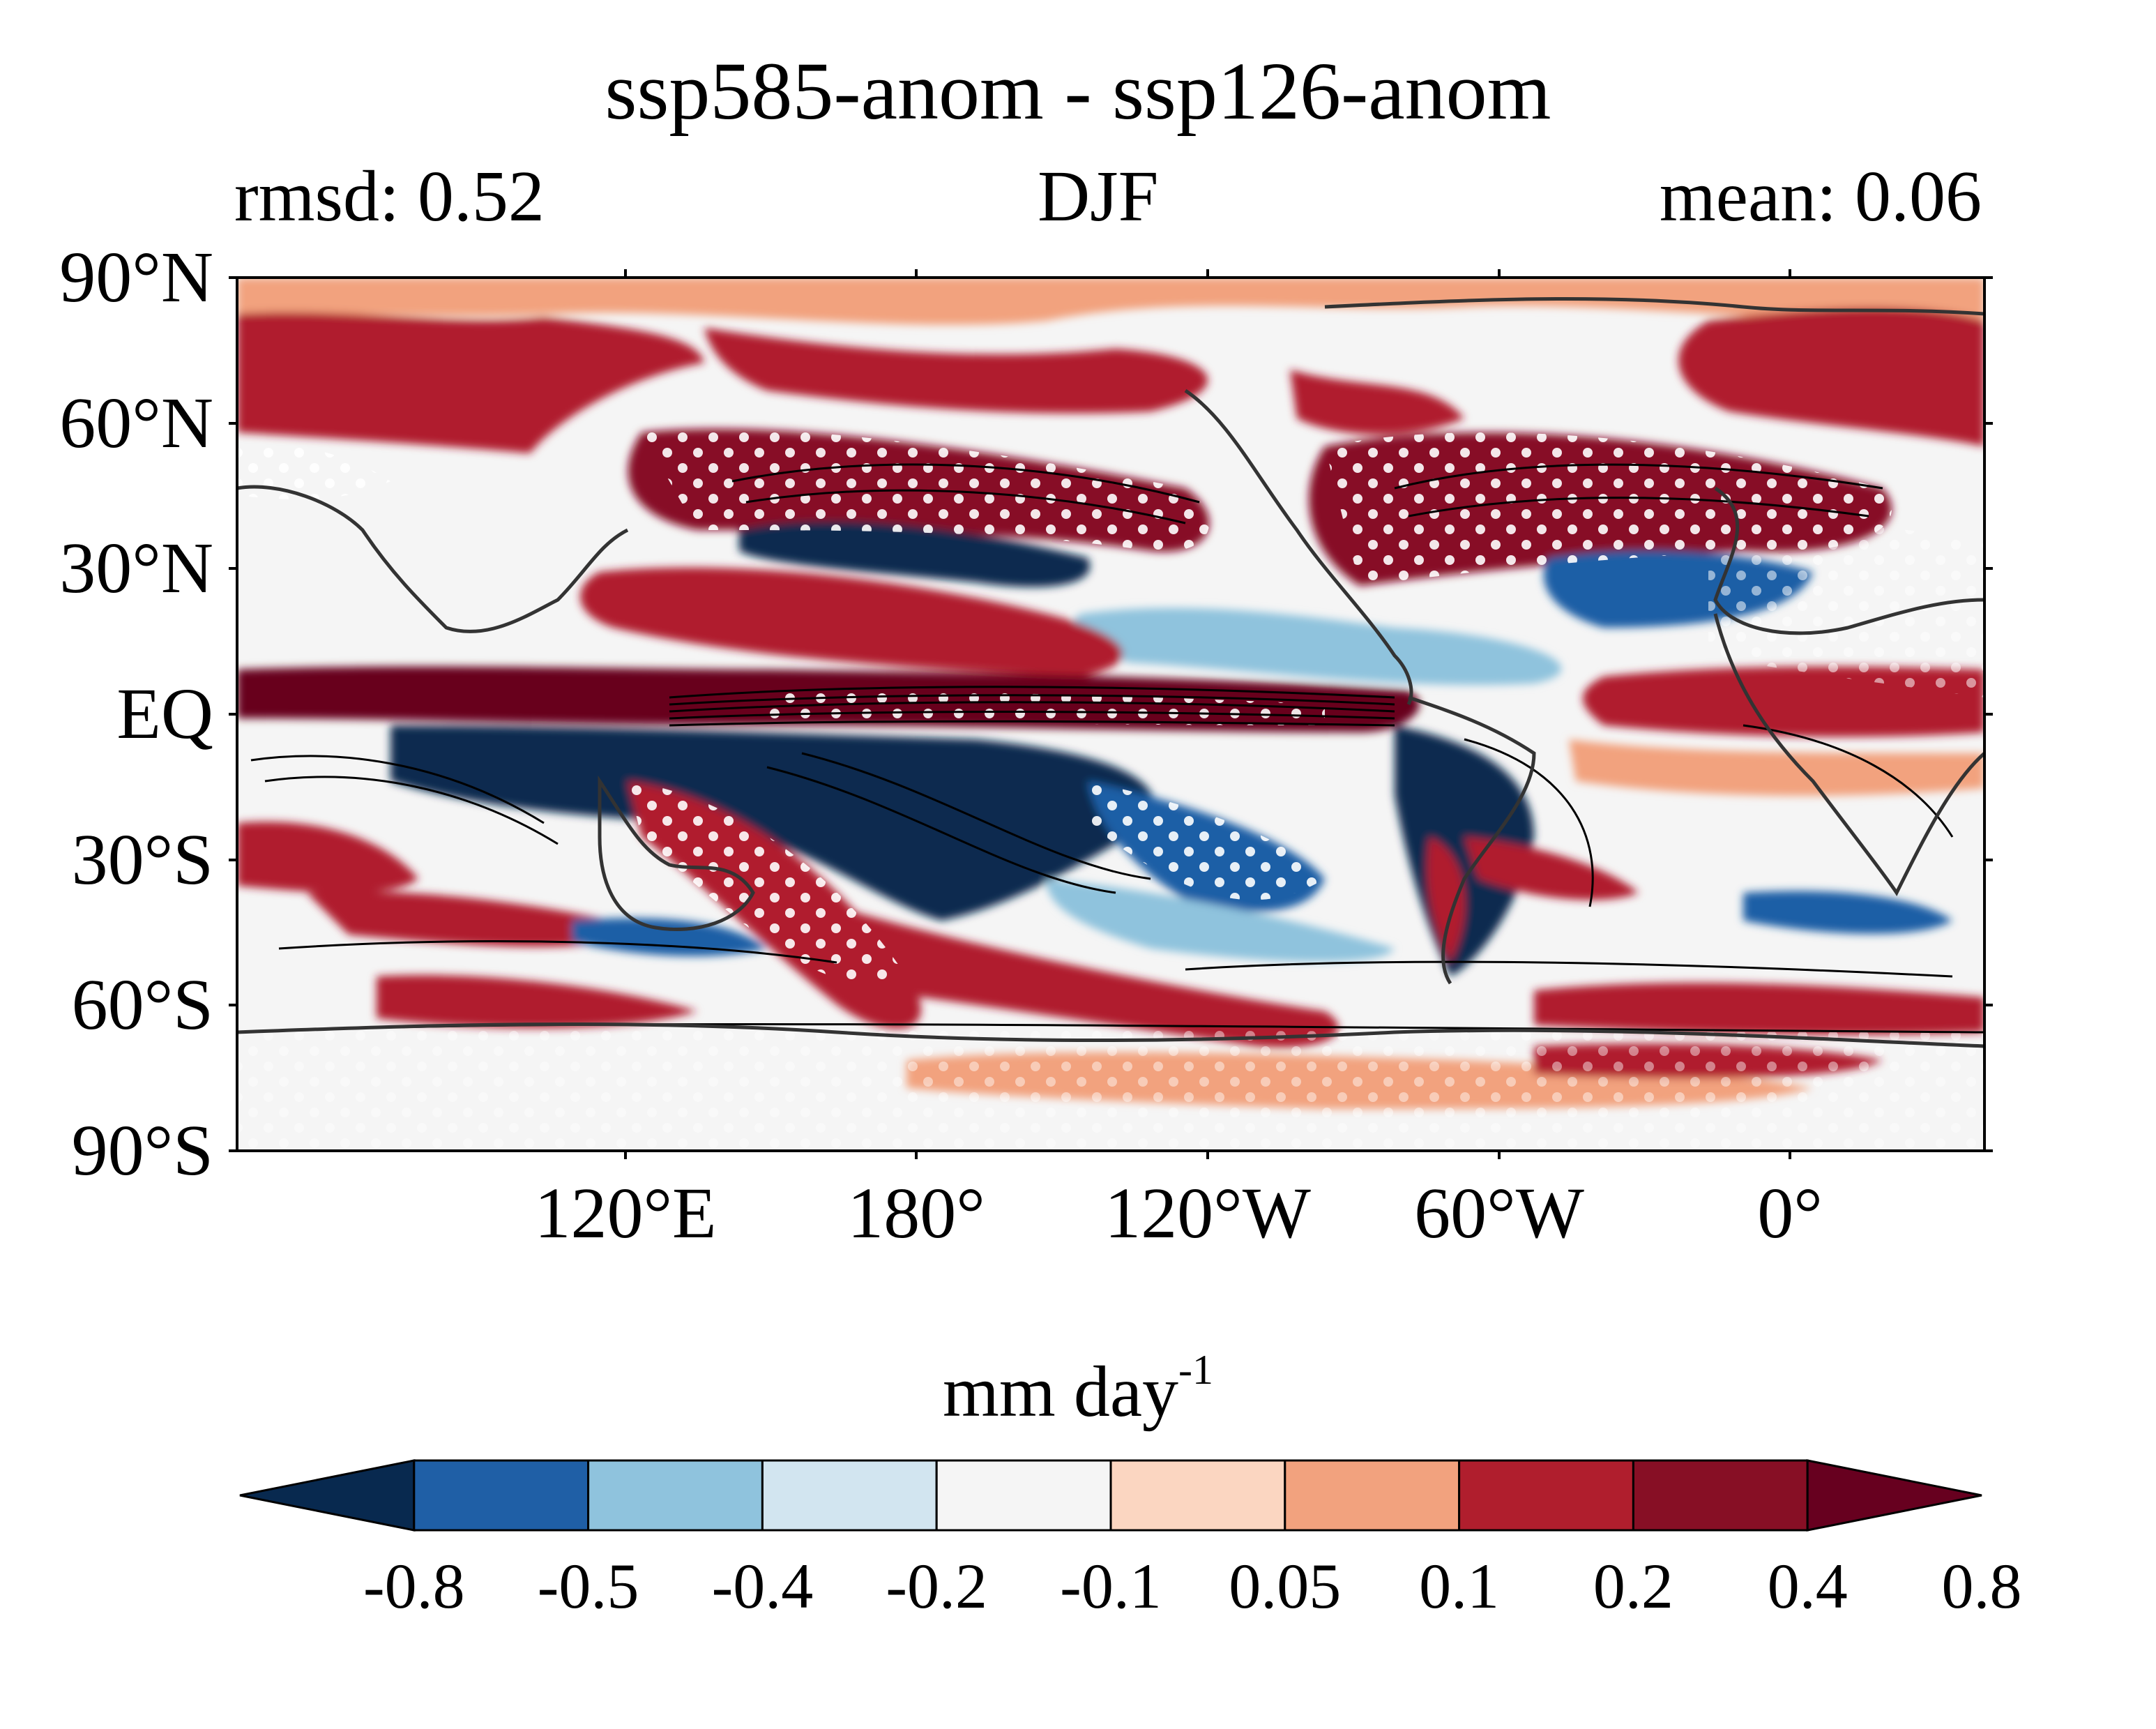 This screenshot has height=1729, width=2156. Describe the element at coordinates (1981, 1586) in the screenshot. I see `colorbar-tick: 0.8` at that location.